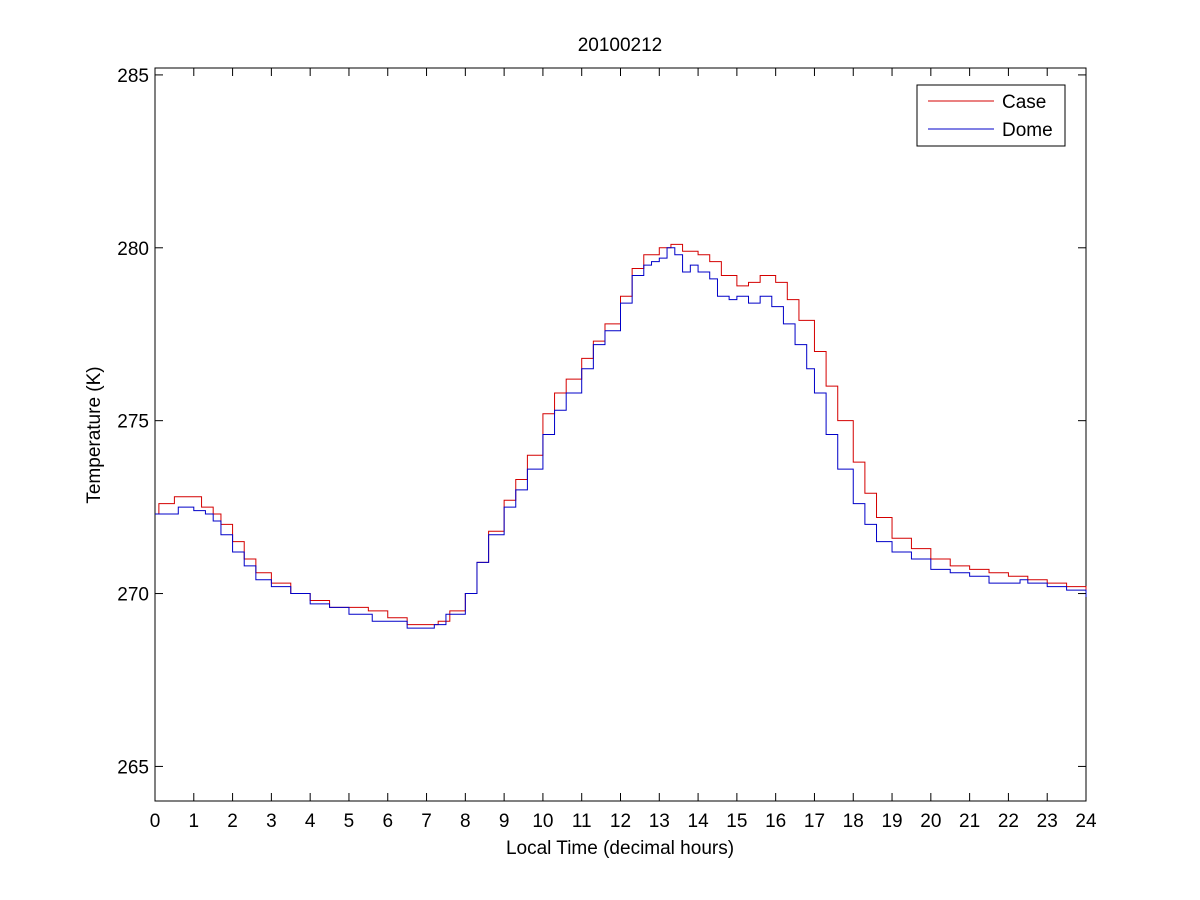 Image resolution: width=1200 pixels, height=900 pixels. What do you see at coordinates (349, 821) in the screenshot?
I see `x-tick-label: 5` at bounding box center [349, 821].